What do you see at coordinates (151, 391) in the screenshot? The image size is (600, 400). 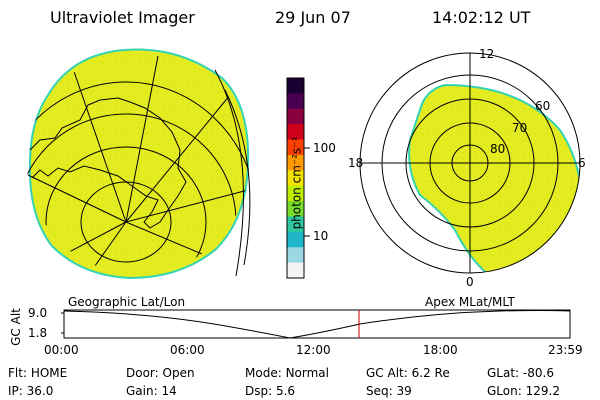 I see `status-gain: Gain: 14` at bounding box center [151, 391].